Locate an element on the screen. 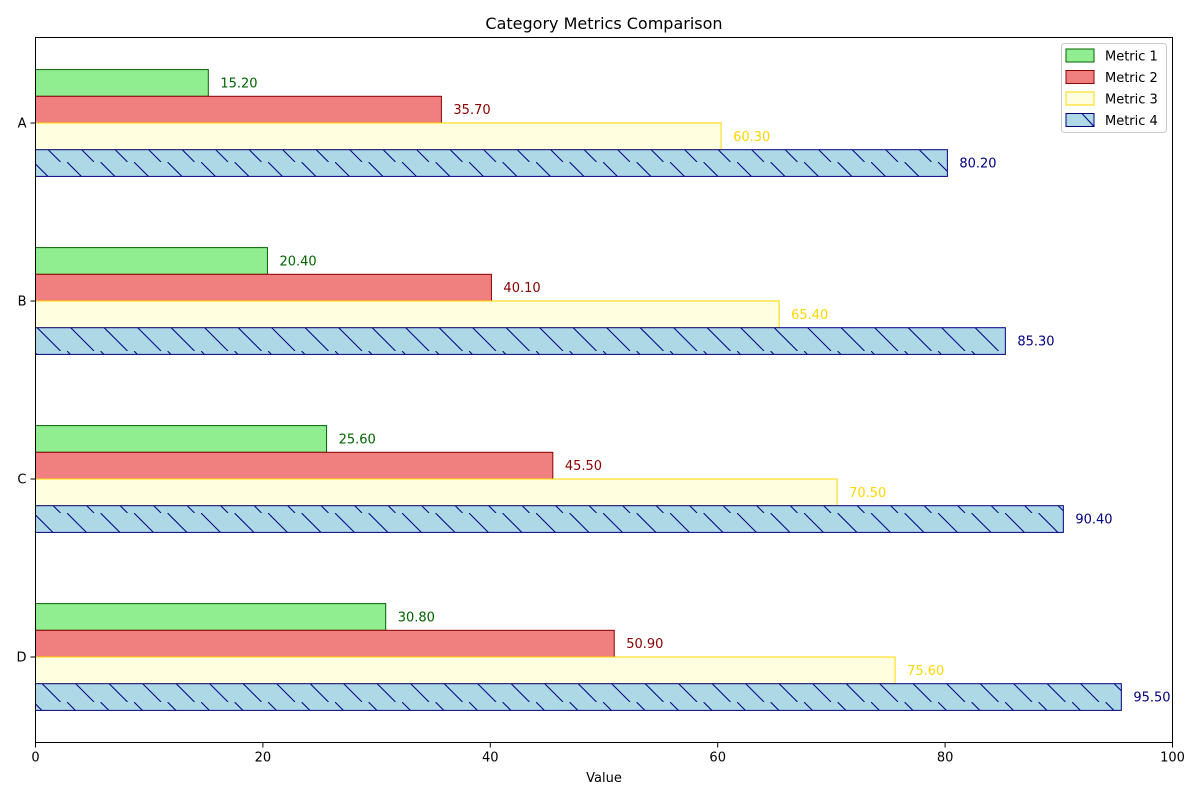 This screenshot has height=800, width=1200. data-label: 35.70 is located at coordinates (471, 110).